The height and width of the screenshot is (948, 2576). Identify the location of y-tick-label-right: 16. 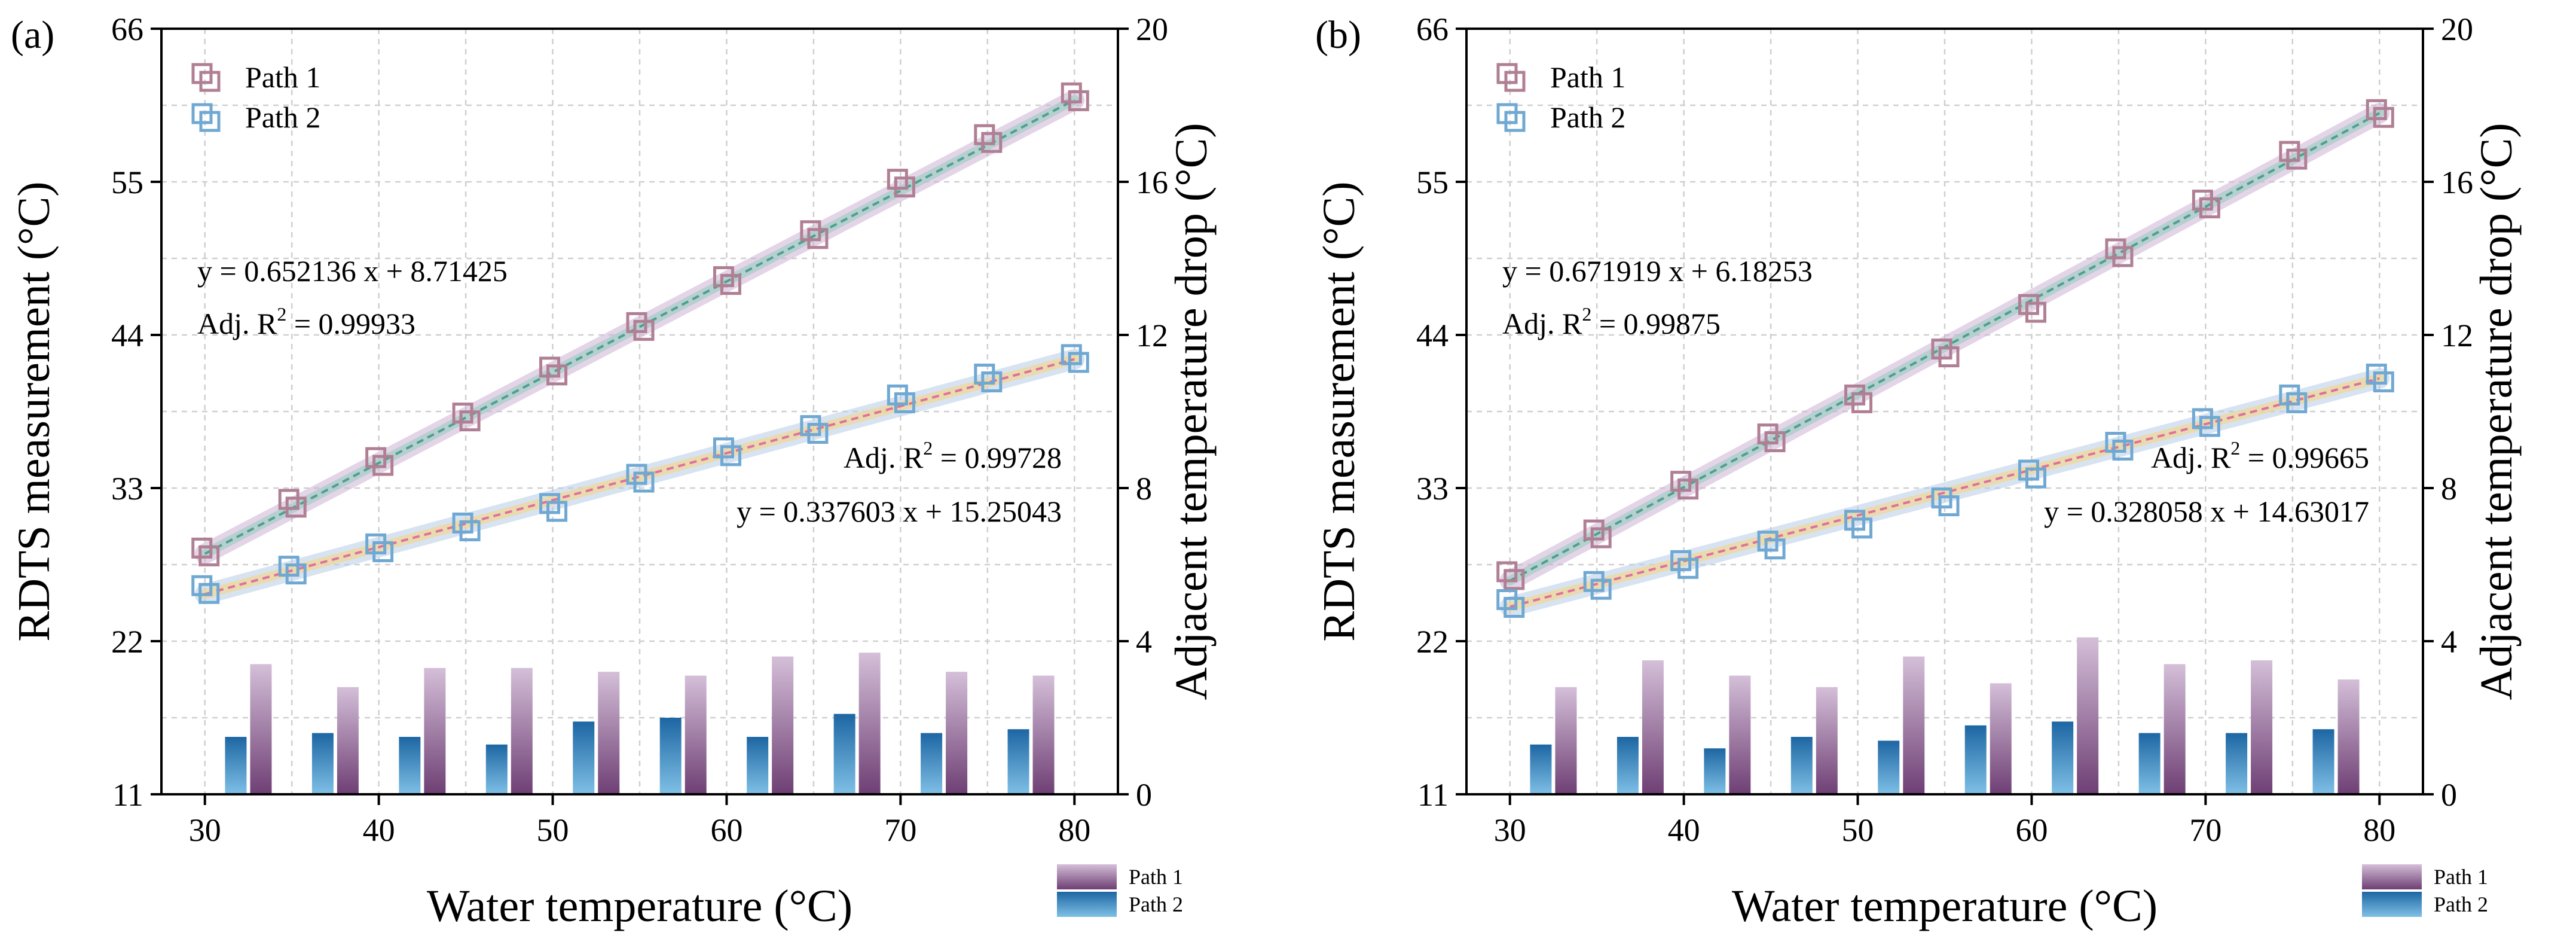
(2457, 182).